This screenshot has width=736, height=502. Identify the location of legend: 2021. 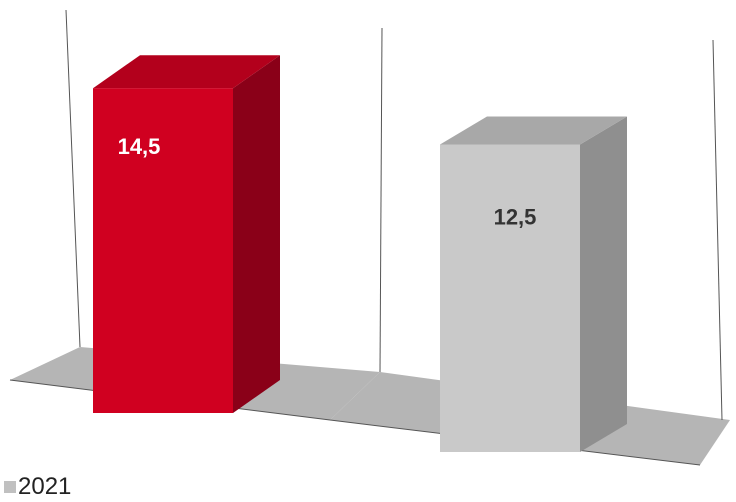
(35, 487).